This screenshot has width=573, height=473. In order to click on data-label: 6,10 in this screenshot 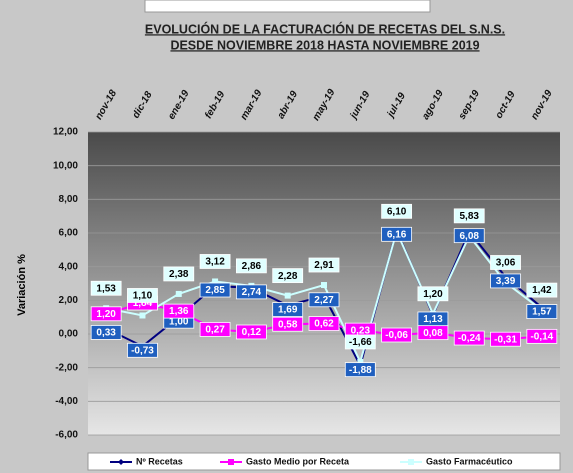, I will do `click(397, 211)`.